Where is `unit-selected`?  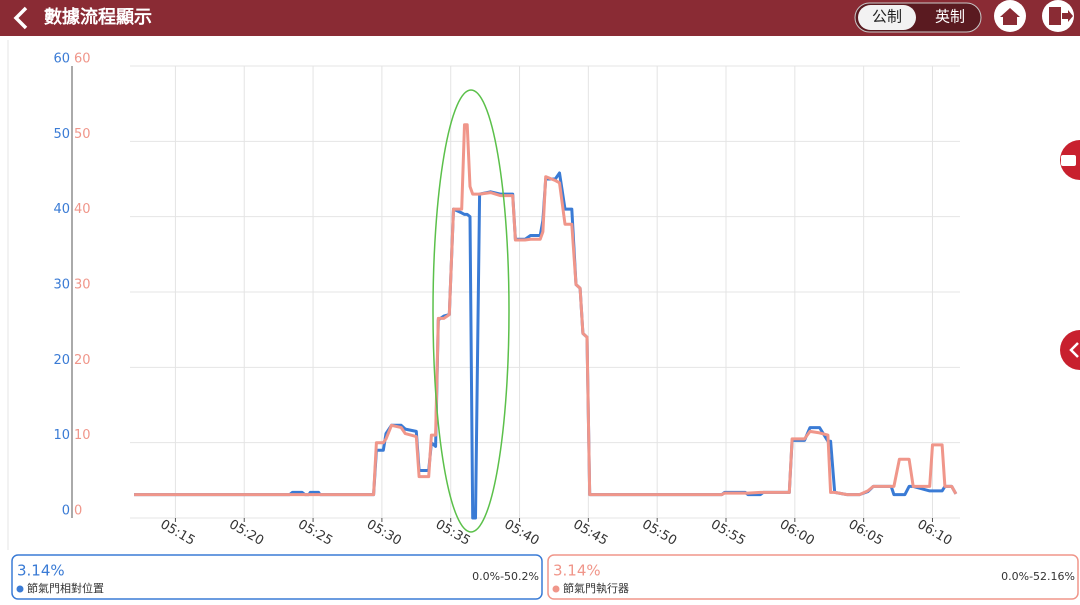 unit-selected is located at coordinates (887, 17).